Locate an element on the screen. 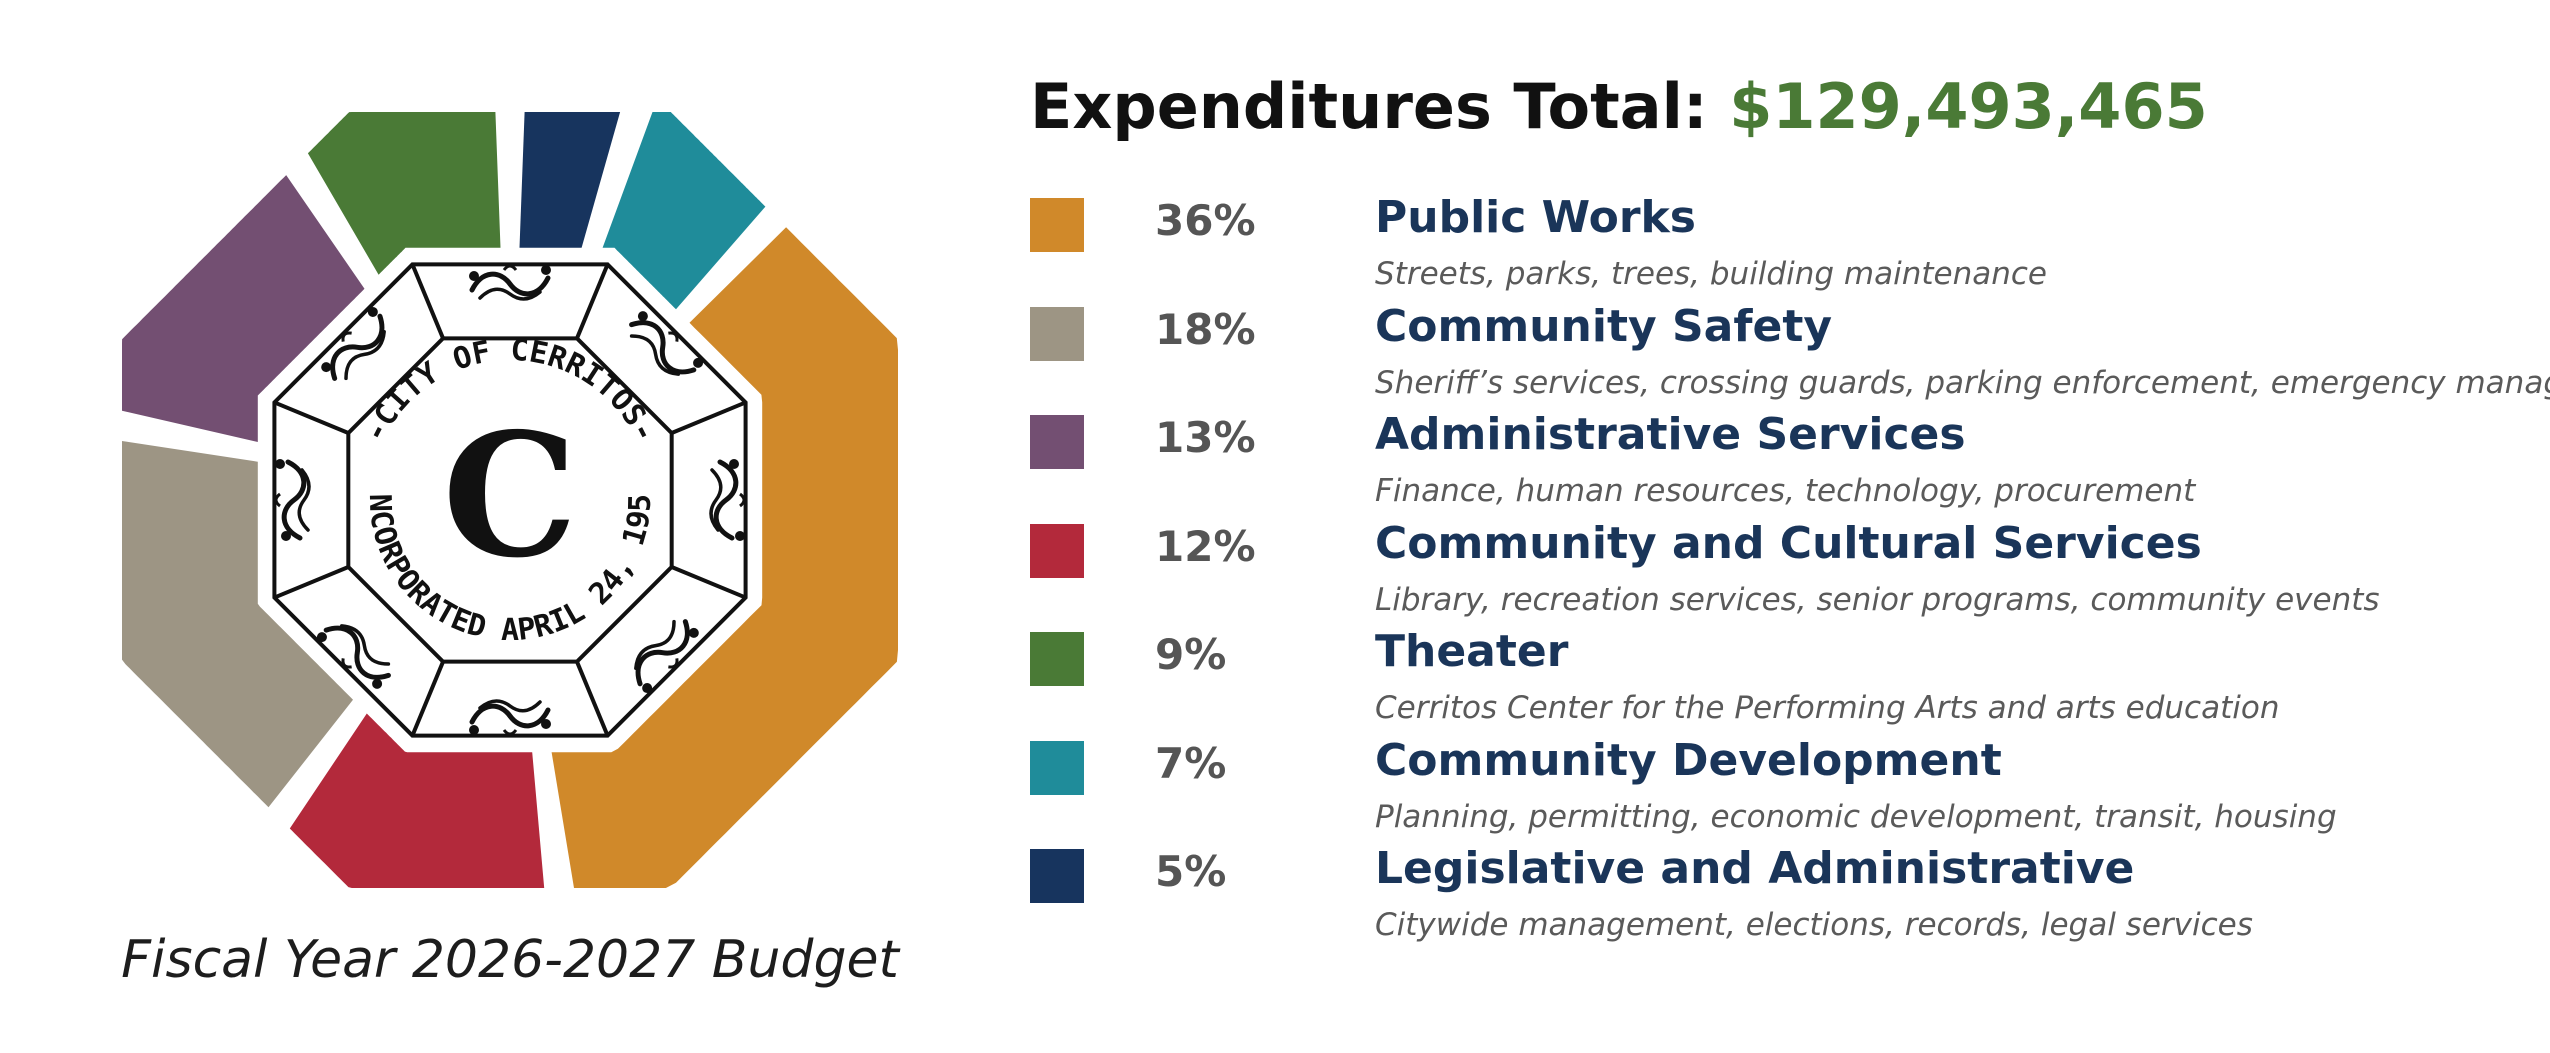 The image size is (2550, 1053). legend-category: Theater is located at coordinates (1472, 651).